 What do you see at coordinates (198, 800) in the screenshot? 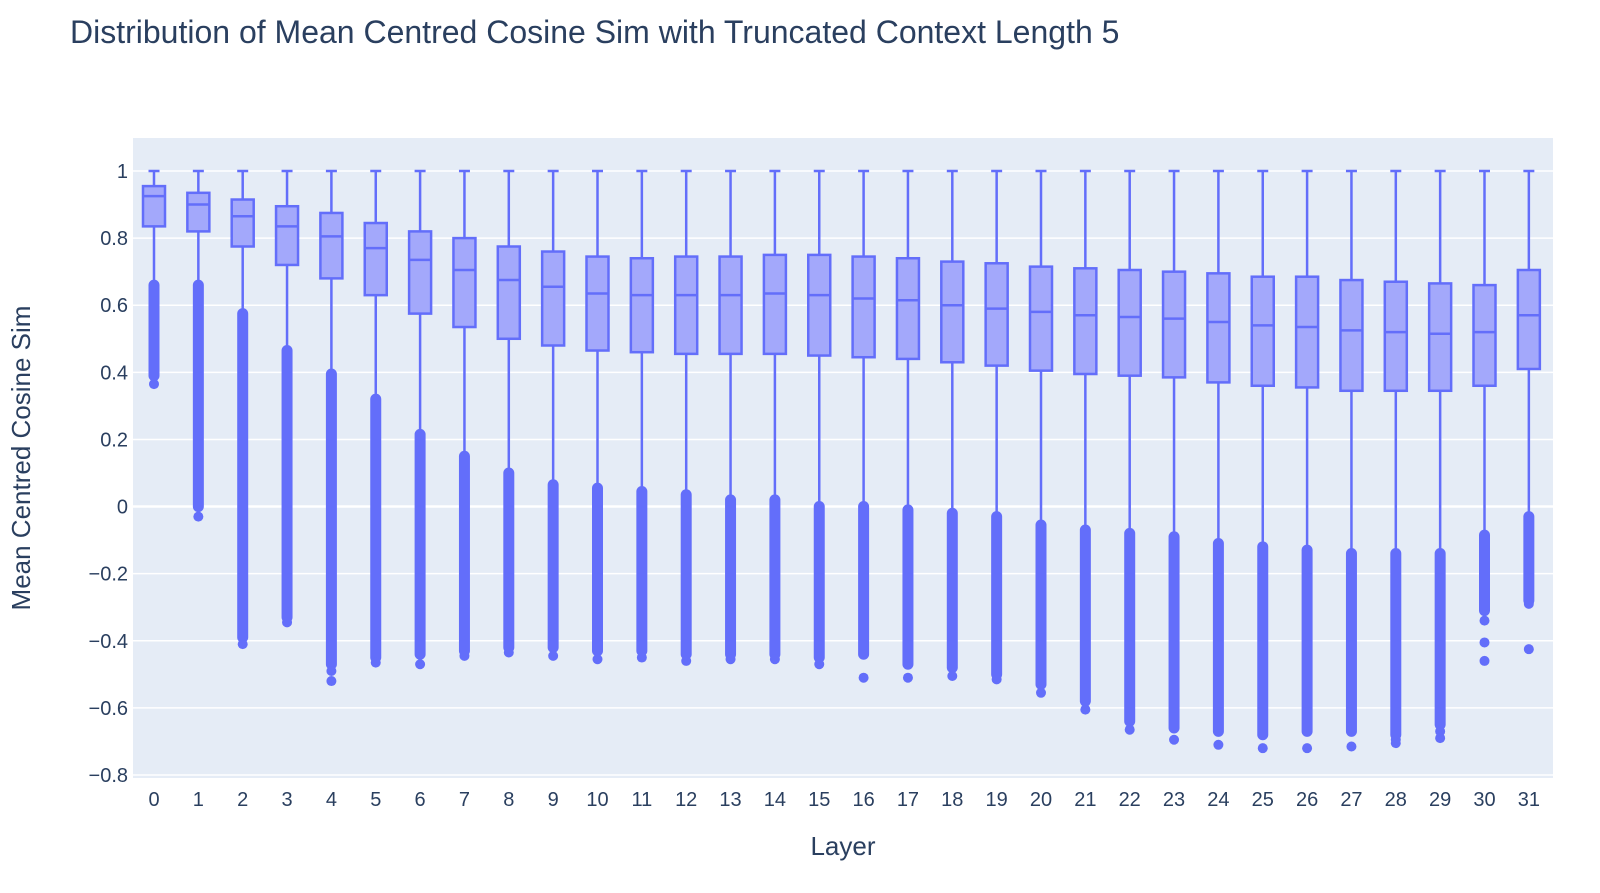
I see `x-tick-label: 1` at bounding box center [198, 800].